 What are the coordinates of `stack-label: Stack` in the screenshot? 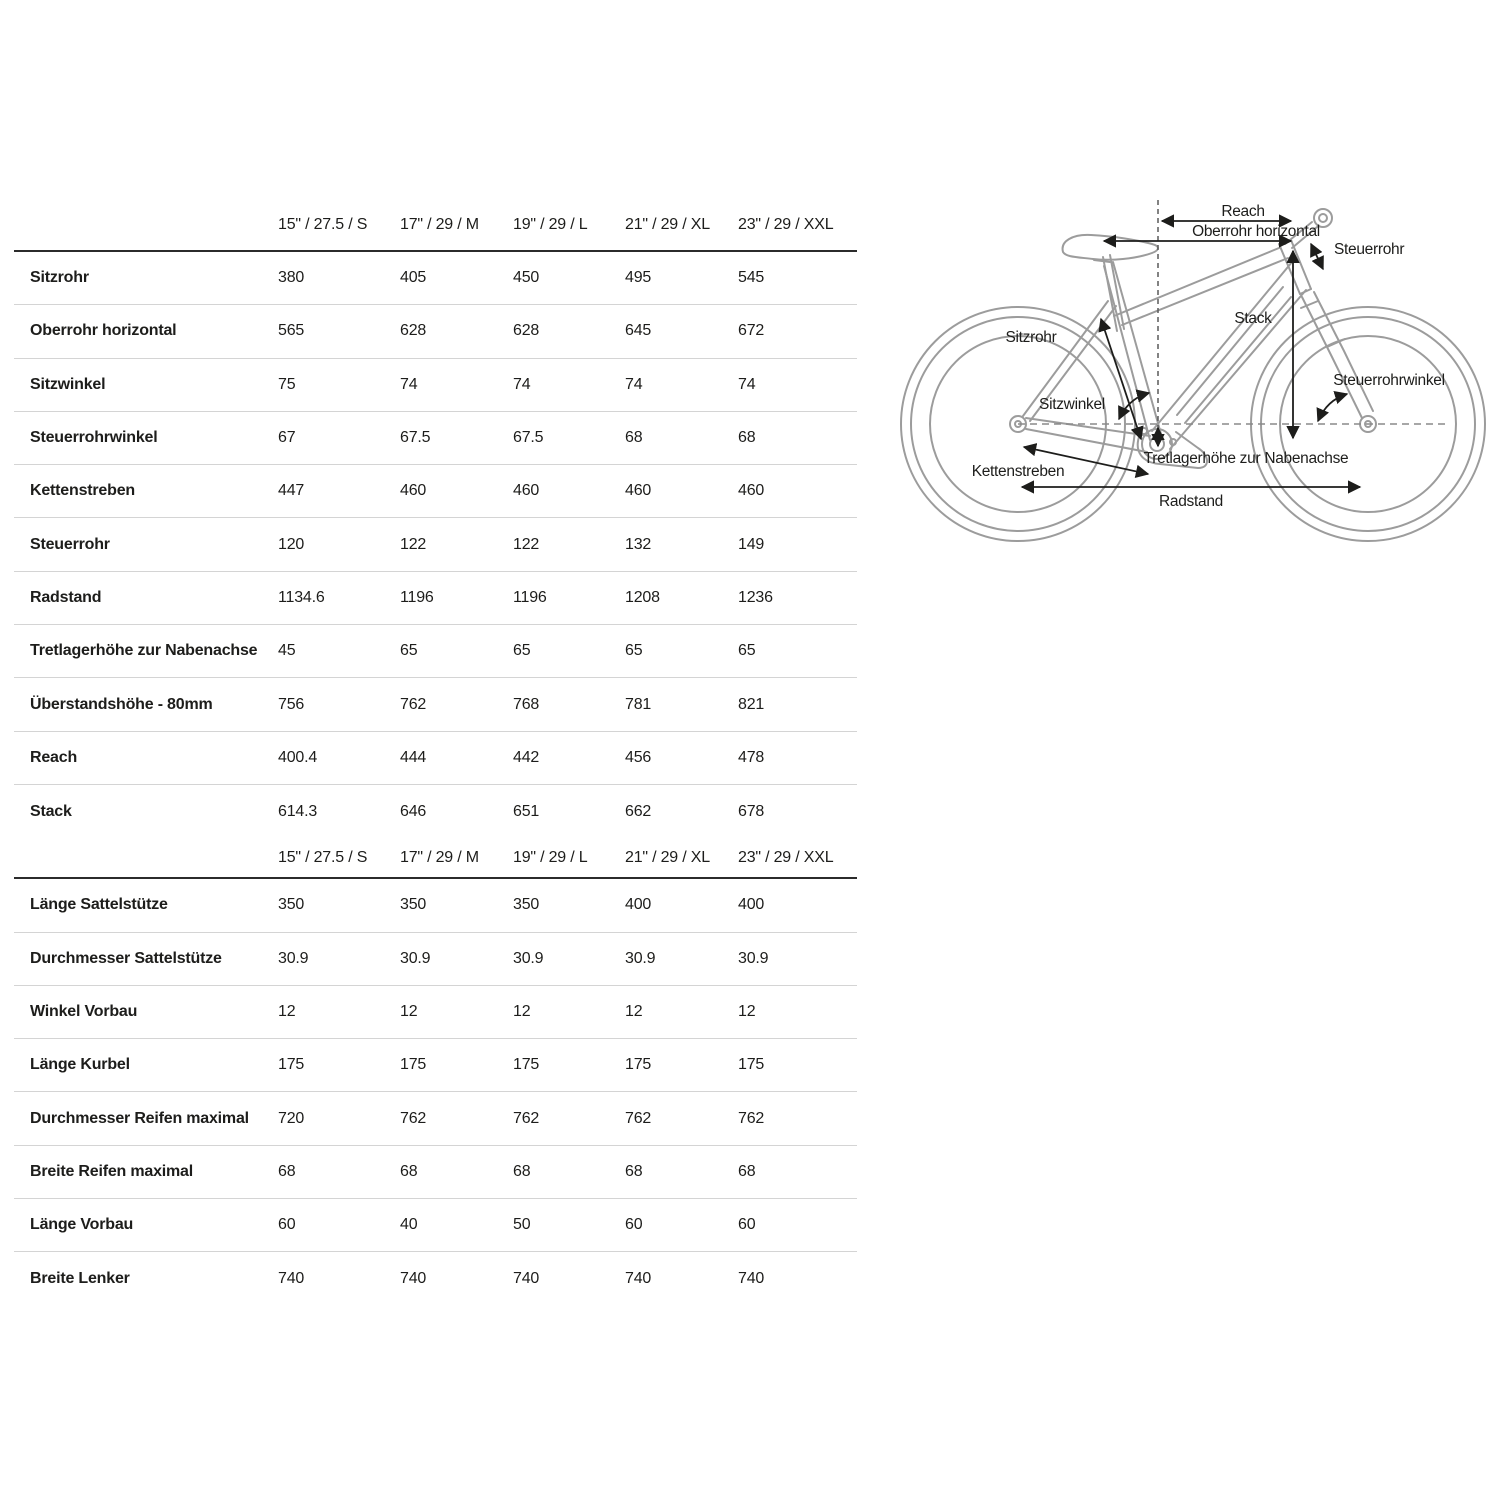 It's located at (1253, 318).